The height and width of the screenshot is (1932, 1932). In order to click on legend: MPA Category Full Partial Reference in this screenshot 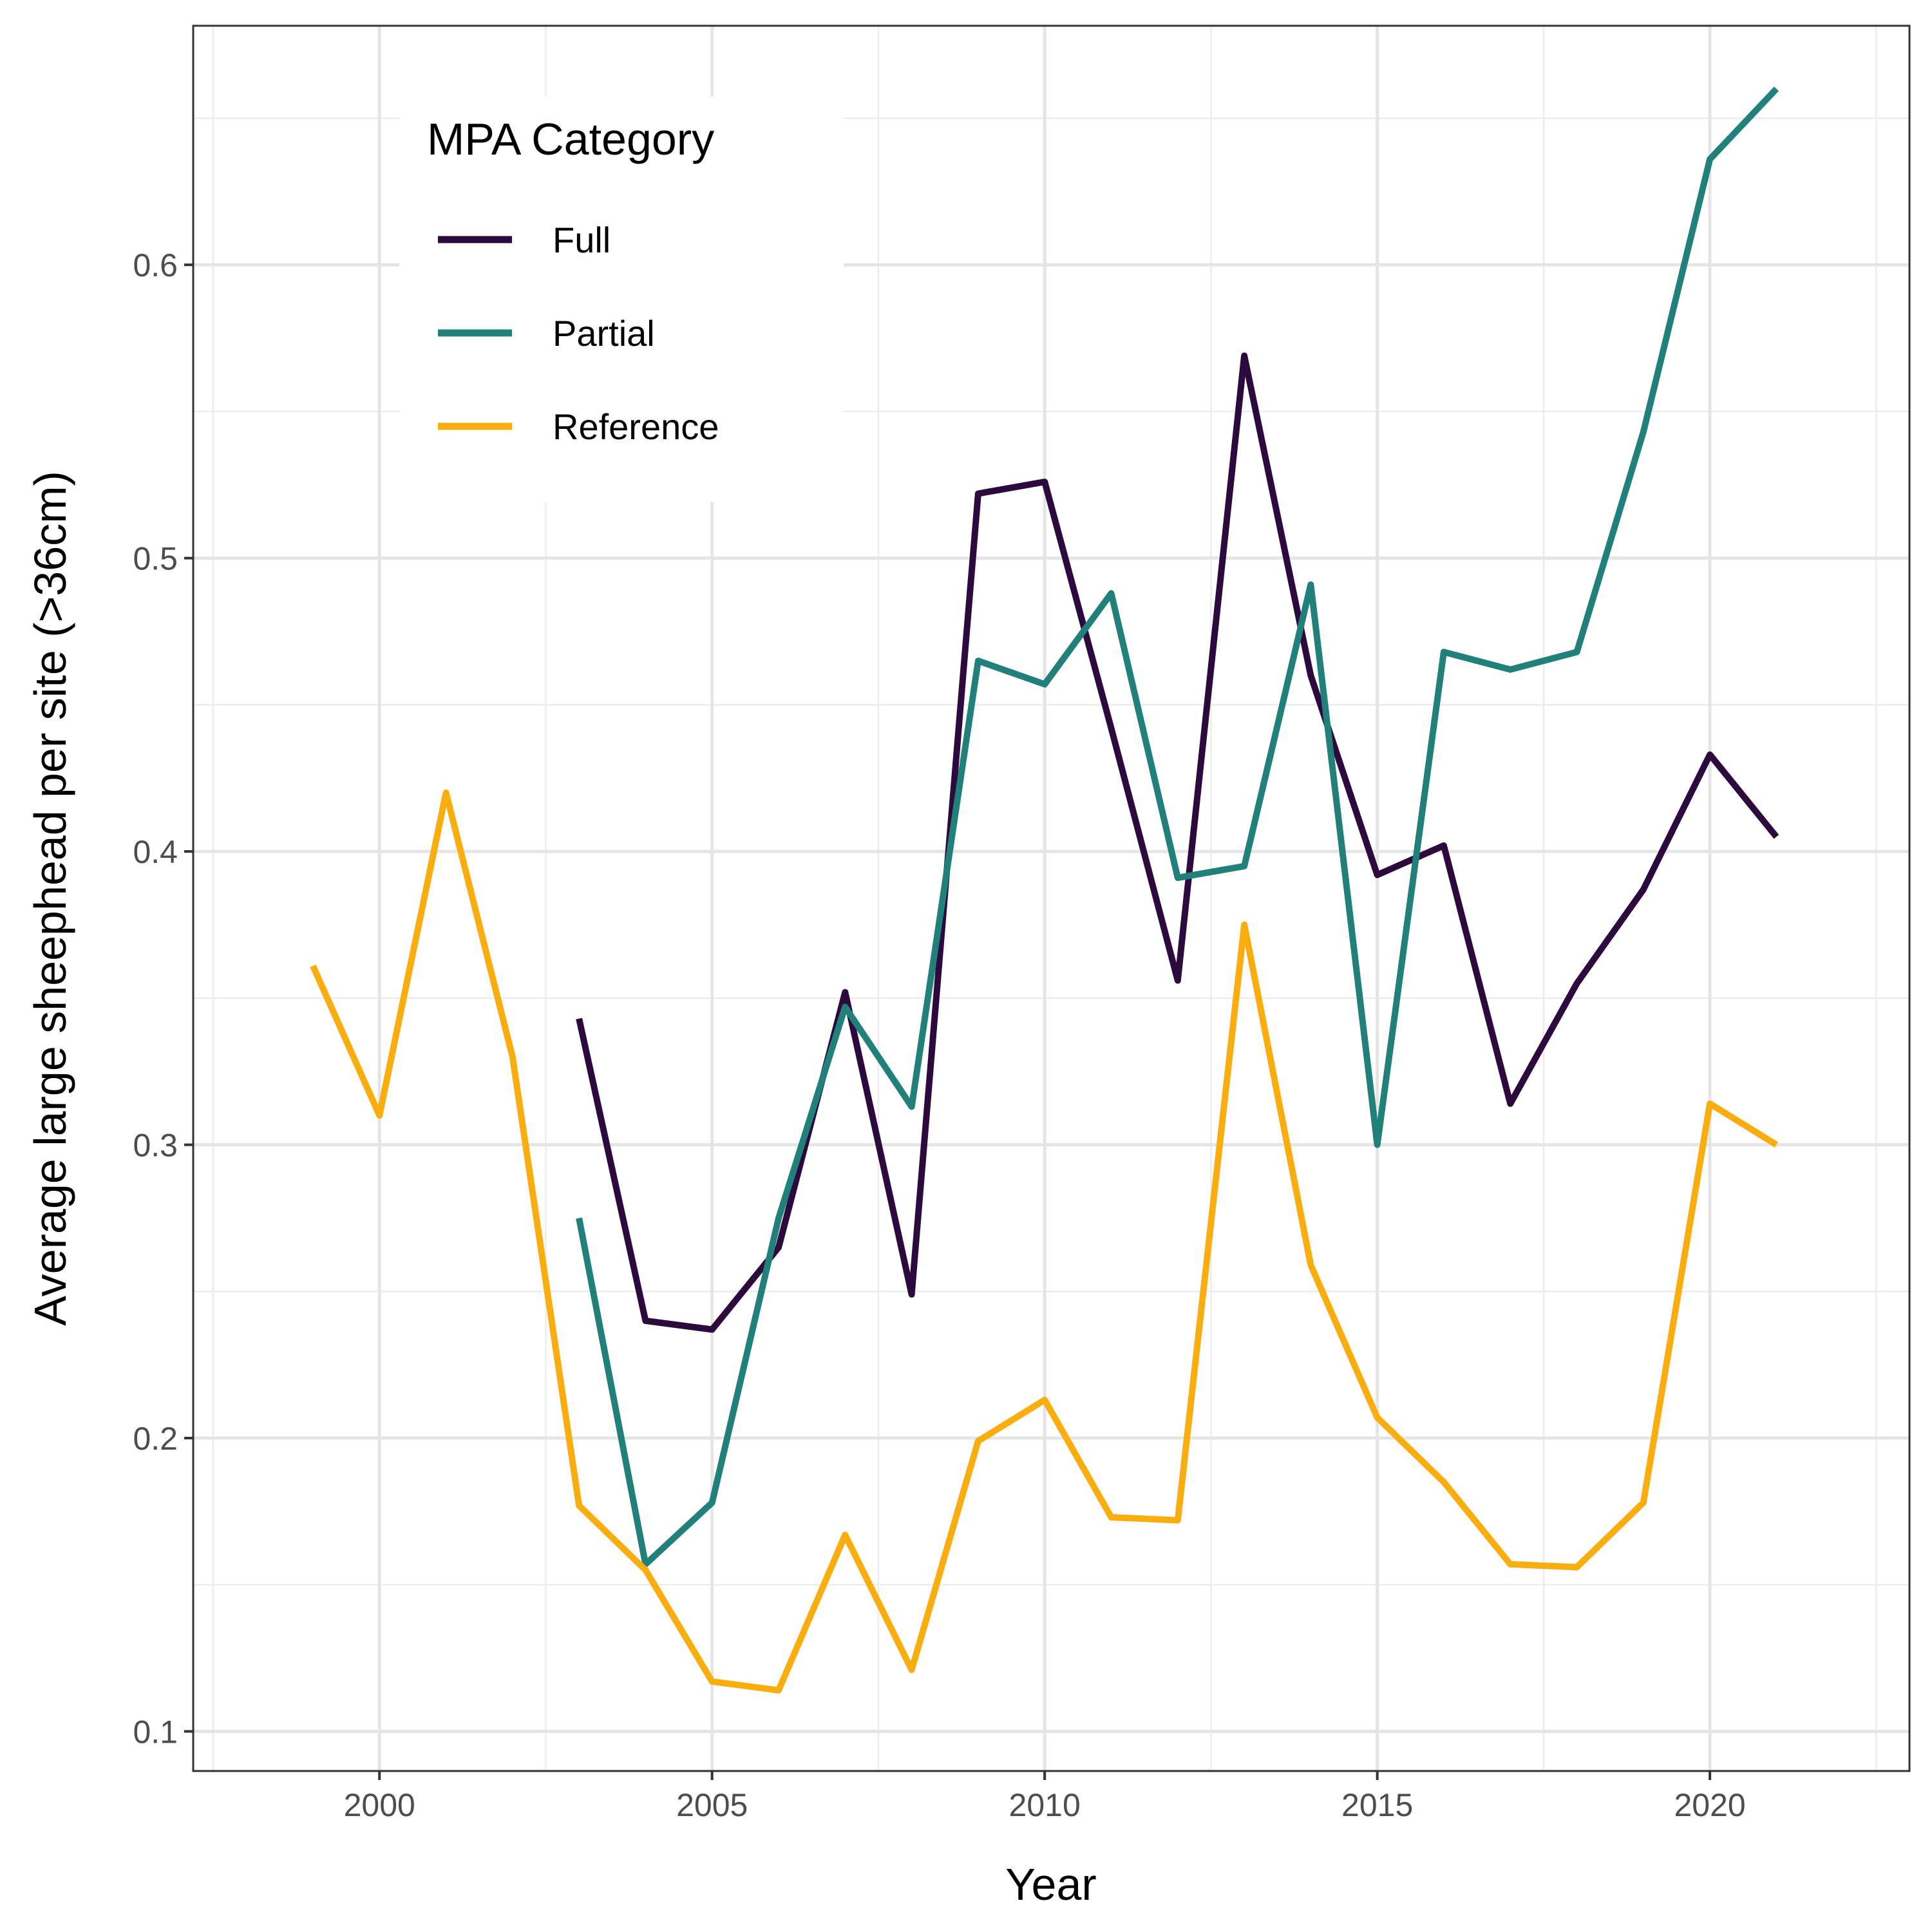, I will do `click(621, 299)`.